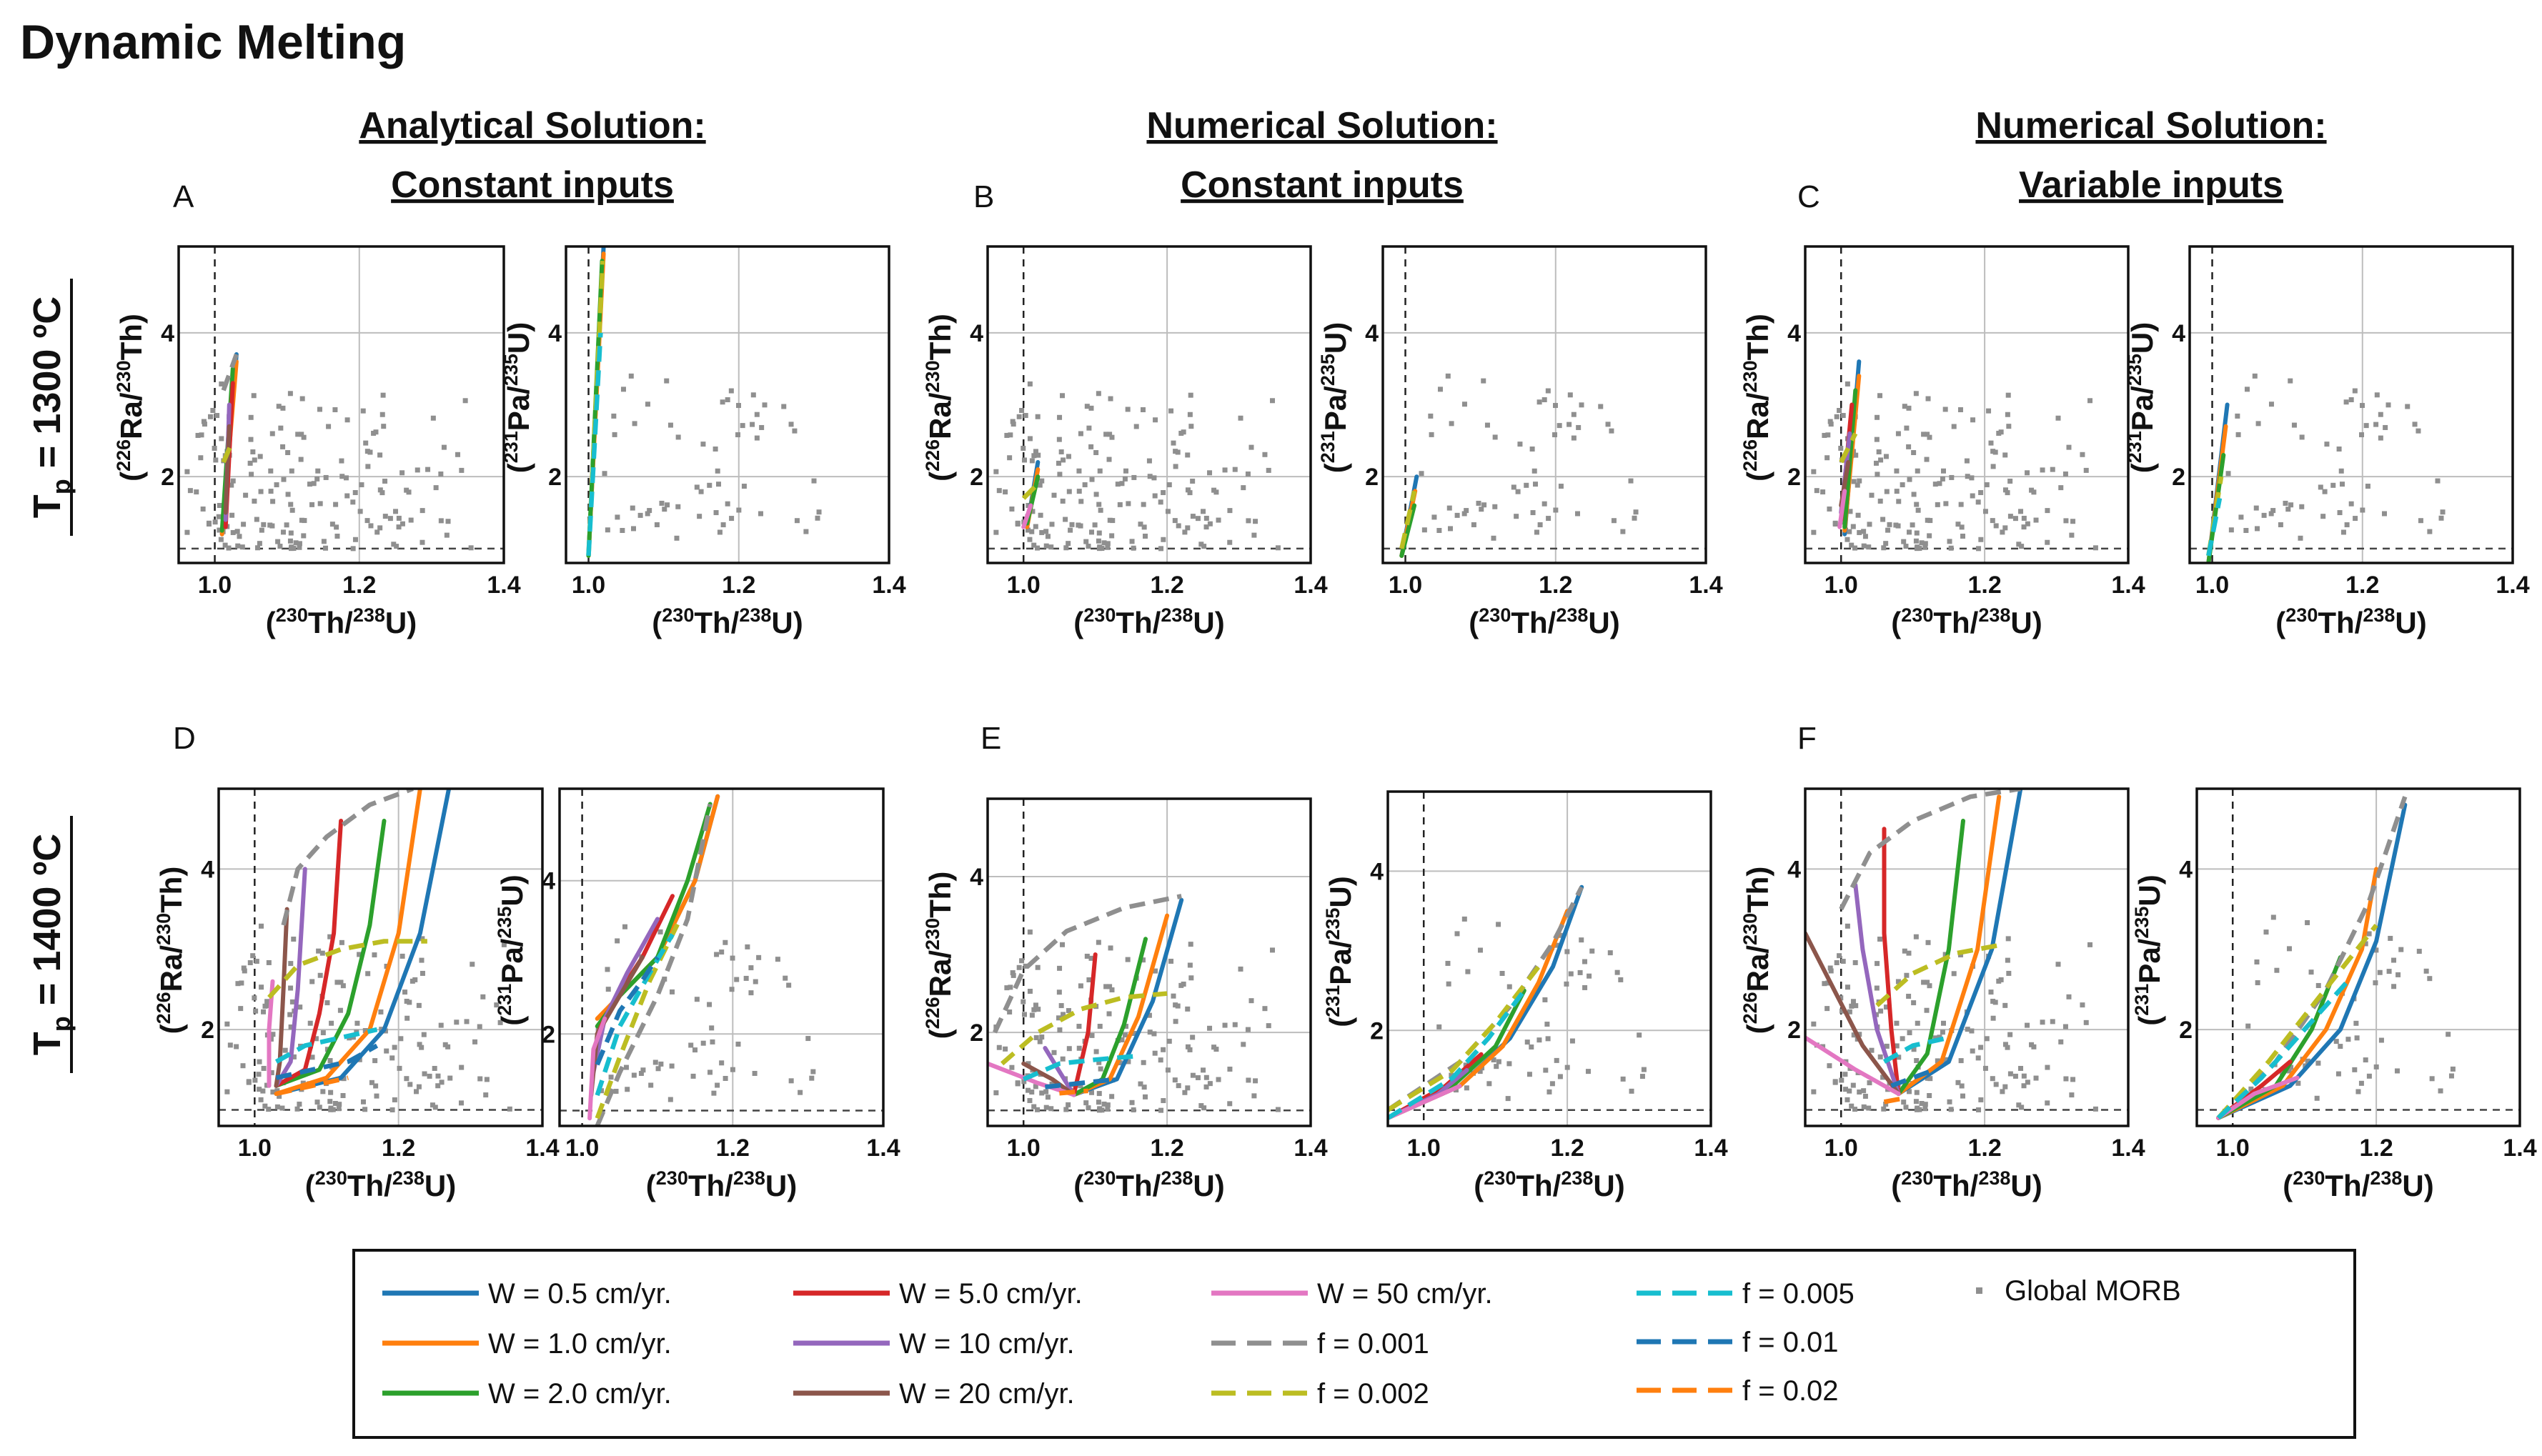 The height and width of the screenshot is (1456, 2542). Describe the element at coordinates (1967, 957) in the screenshot. I see `plot-frame` at that location.